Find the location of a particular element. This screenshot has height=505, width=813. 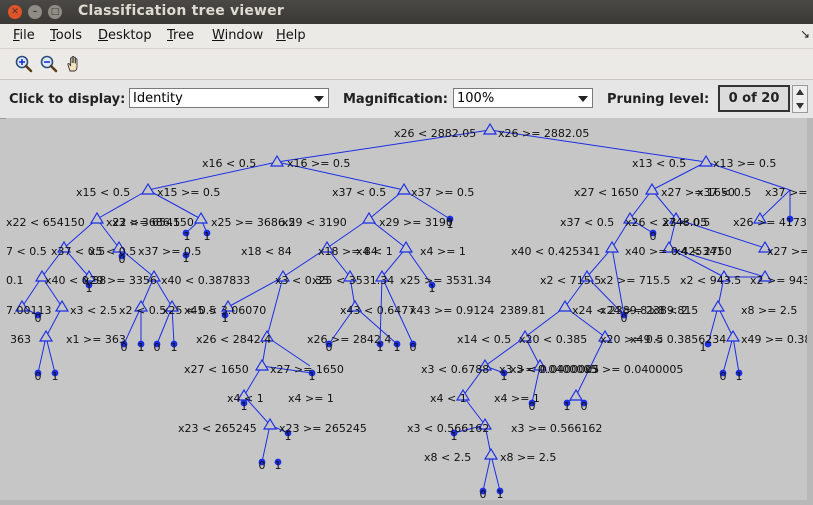

zoom-out-icon is located at coordinates (49, 64).